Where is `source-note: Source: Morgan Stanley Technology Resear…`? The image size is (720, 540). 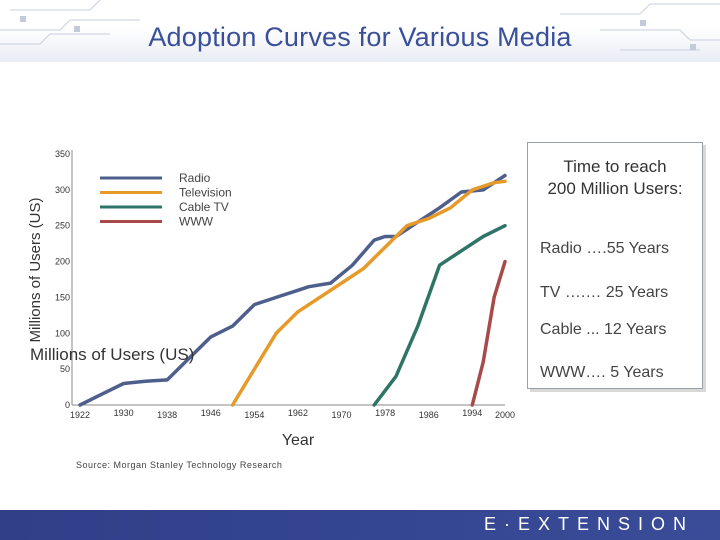
source-note: Source: Morgan Stanley Technology Resear… is located at coordinates (179, 465).